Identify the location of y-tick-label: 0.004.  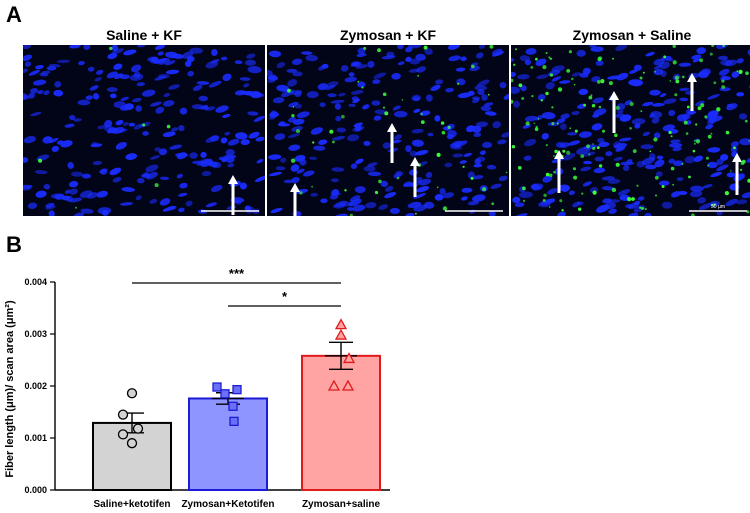
(35, 282).